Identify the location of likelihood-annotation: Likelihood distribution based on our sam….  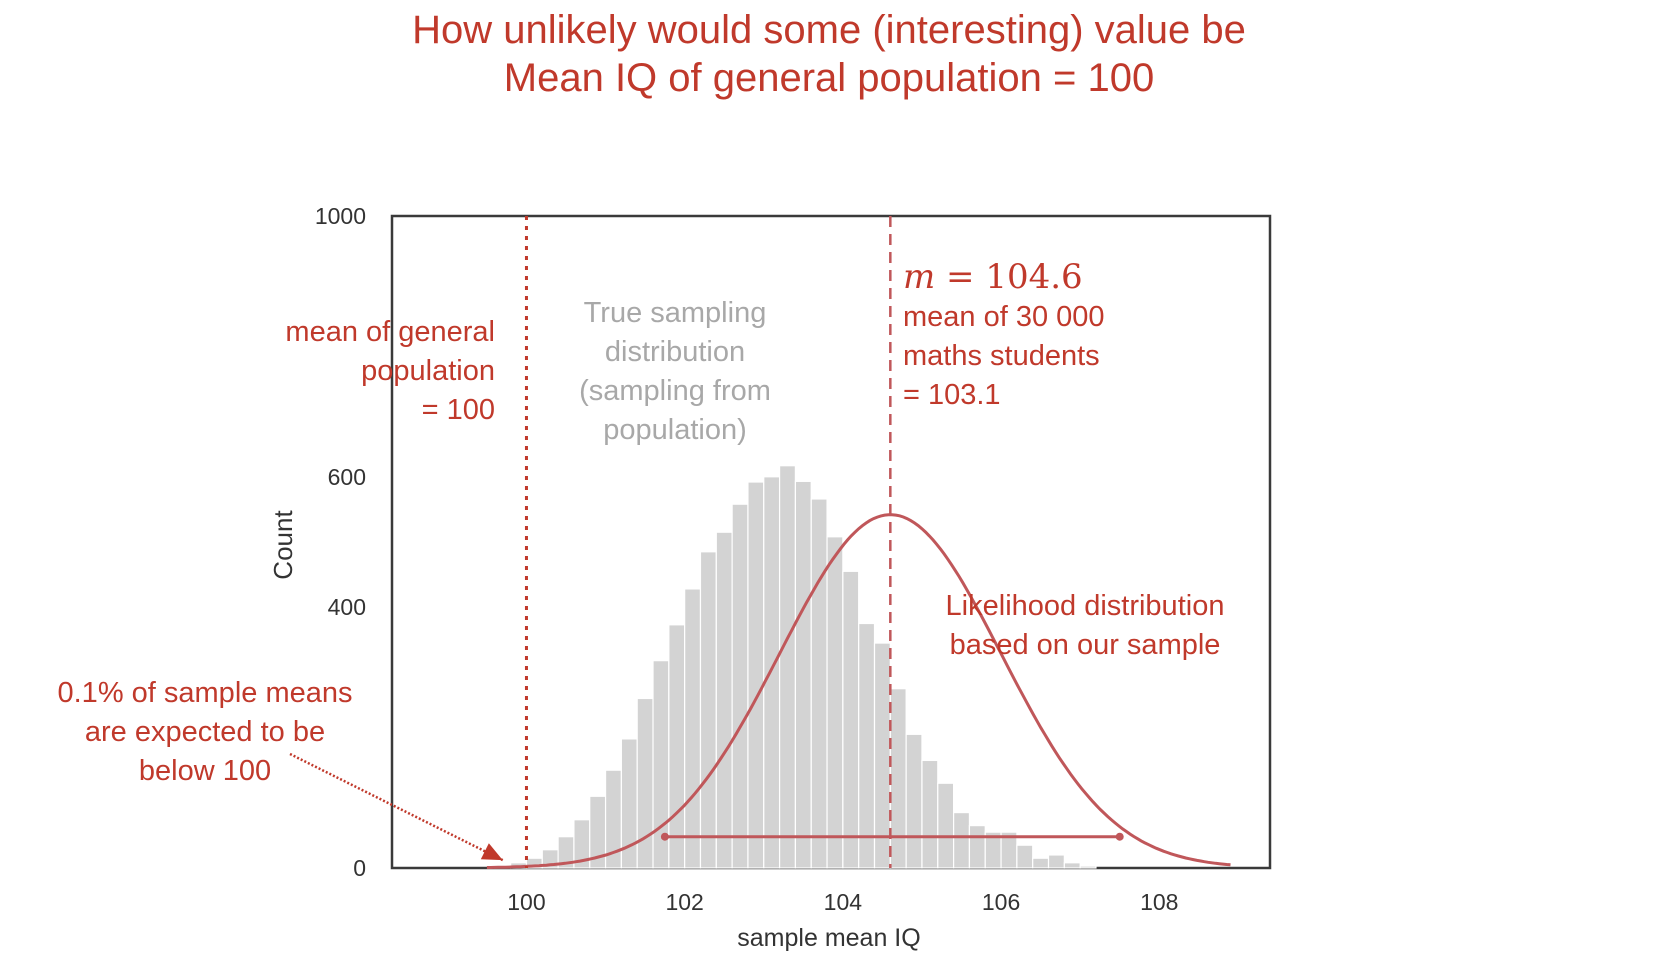
(1085, 625).